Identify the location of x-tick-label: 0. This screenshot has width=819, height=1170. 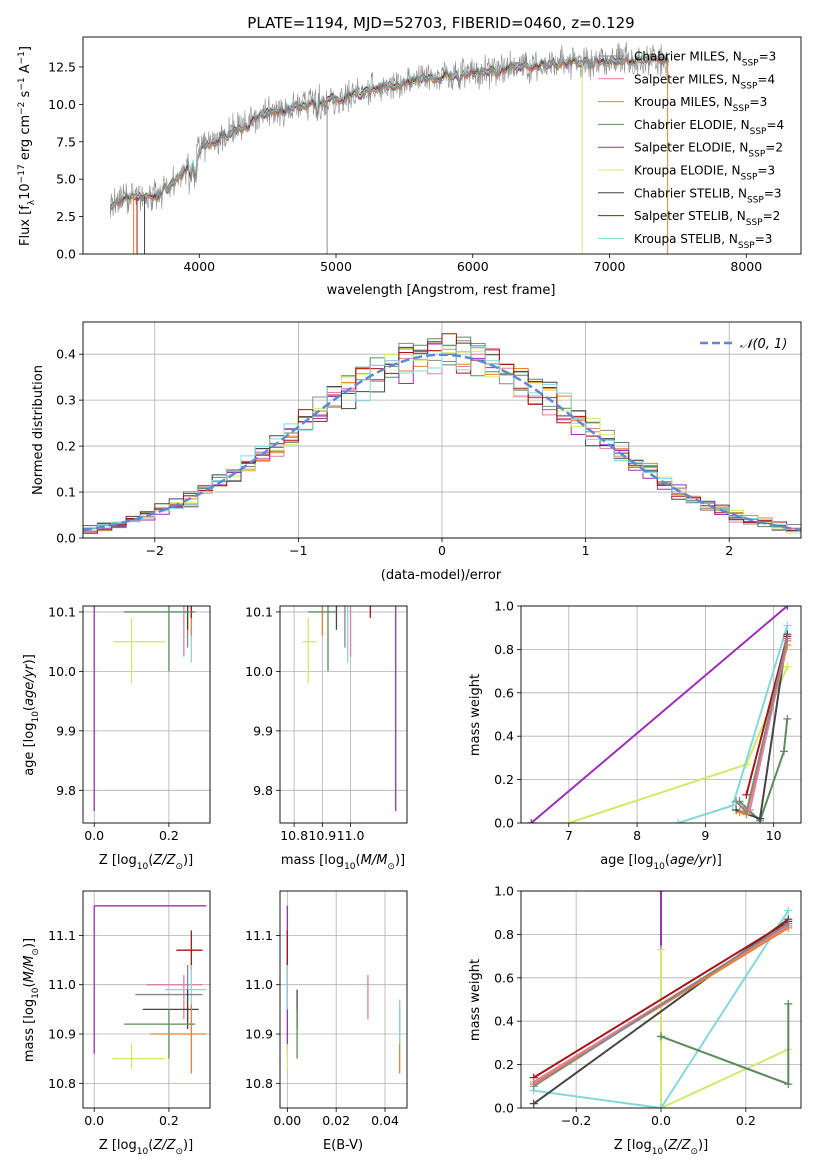
(442, 550).